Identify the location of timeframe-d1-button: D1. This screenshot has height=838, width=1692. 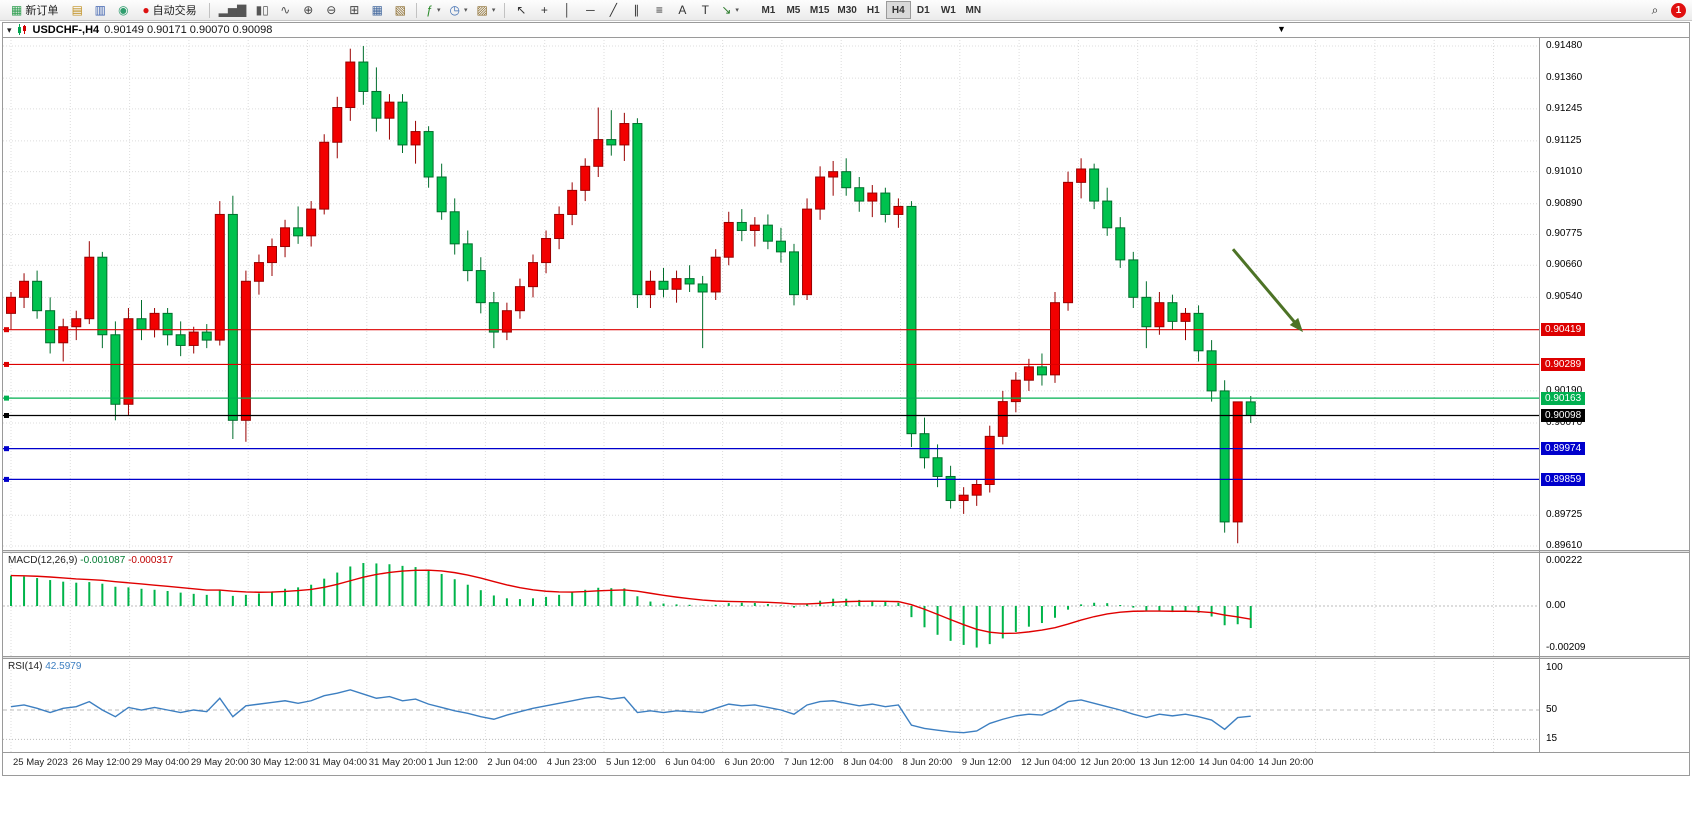
(923, 10).